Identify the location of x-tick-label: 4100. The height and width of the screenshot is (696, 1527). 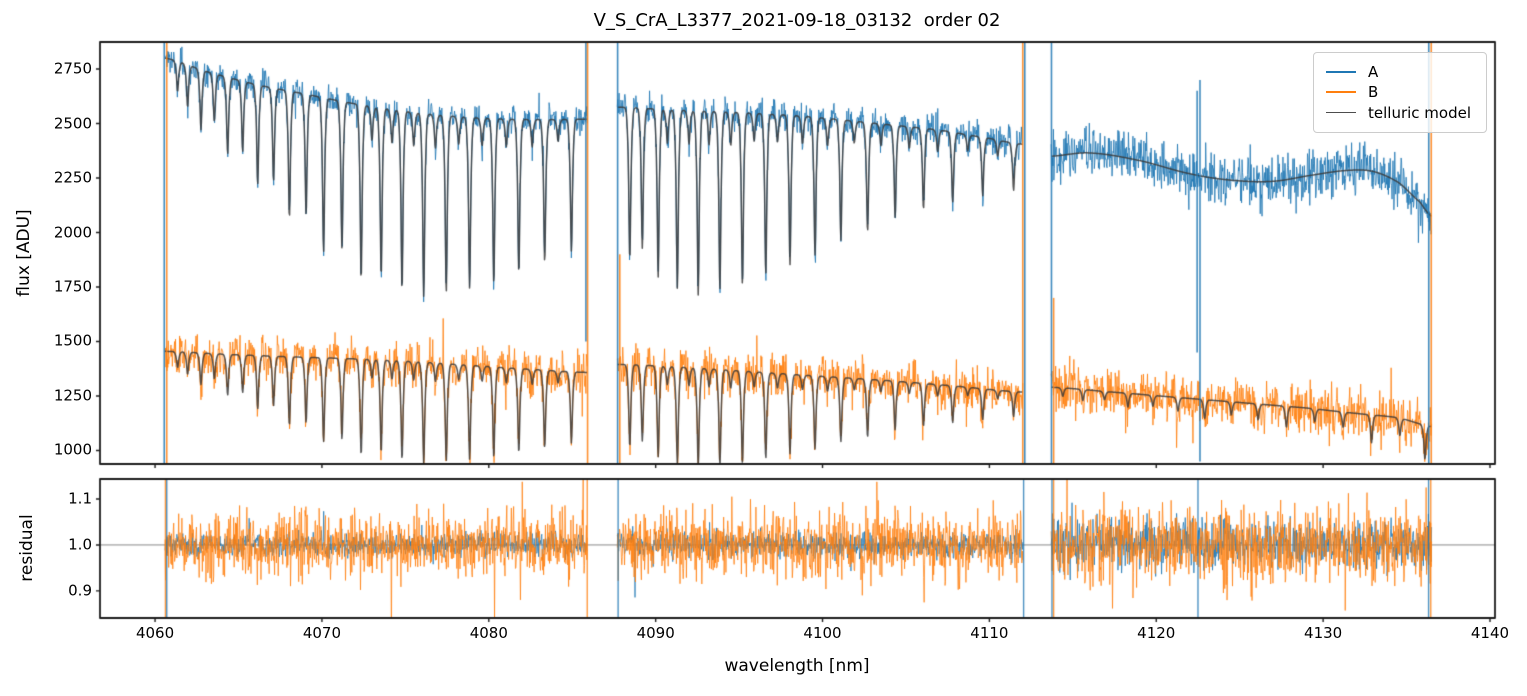
(822, 633).